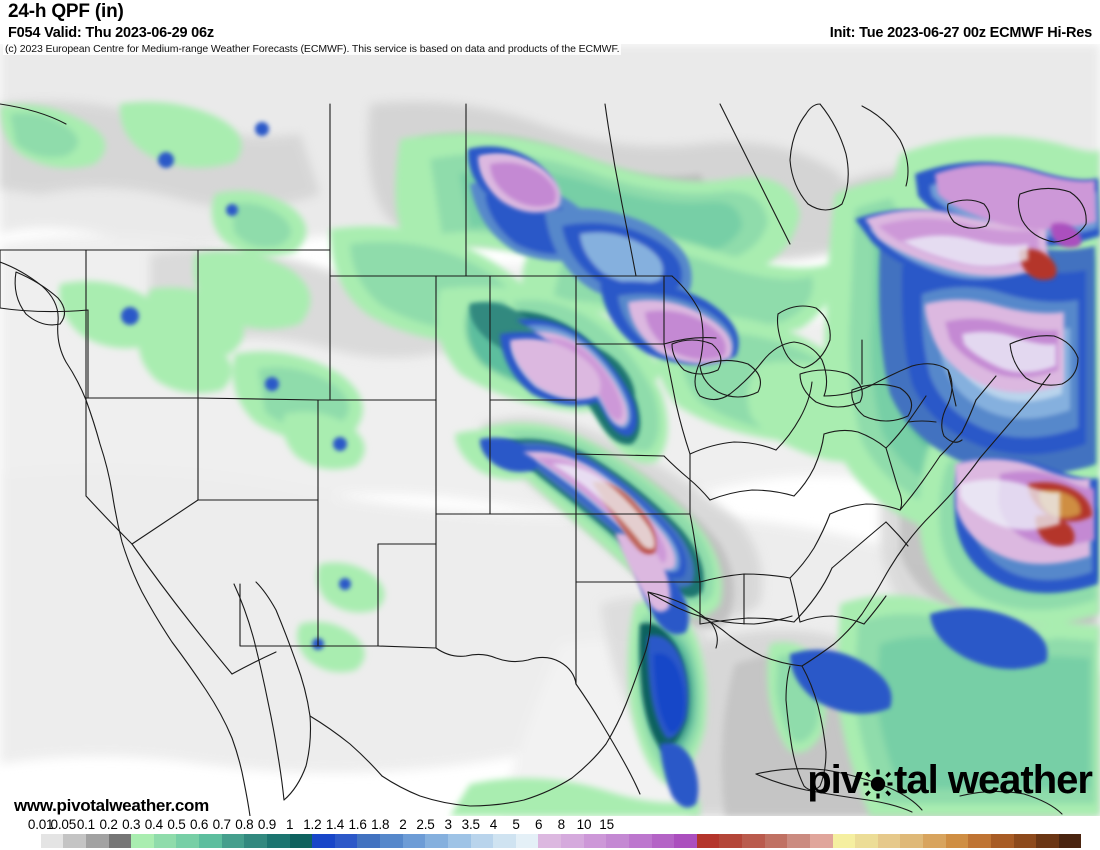 Image resolution: width=1100 pixels, height=850 pixels. Describe the element at coordinates (606, 824) in the screenshot. I see `colorbar-tick: 15` at that location.